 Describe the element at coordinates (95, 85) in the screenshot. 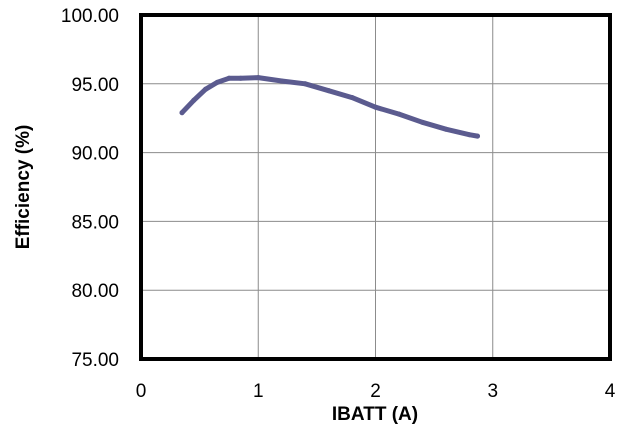

I see `y-tick-label: 95.00` at that location.